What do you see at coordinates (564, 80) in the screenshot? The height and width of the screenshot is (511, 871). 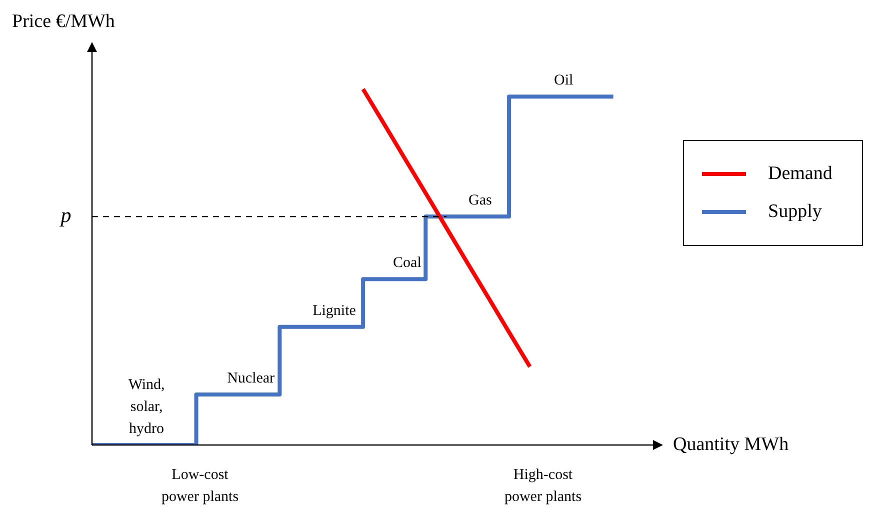 I see `text: Oil` at bounding box center [564, 80].